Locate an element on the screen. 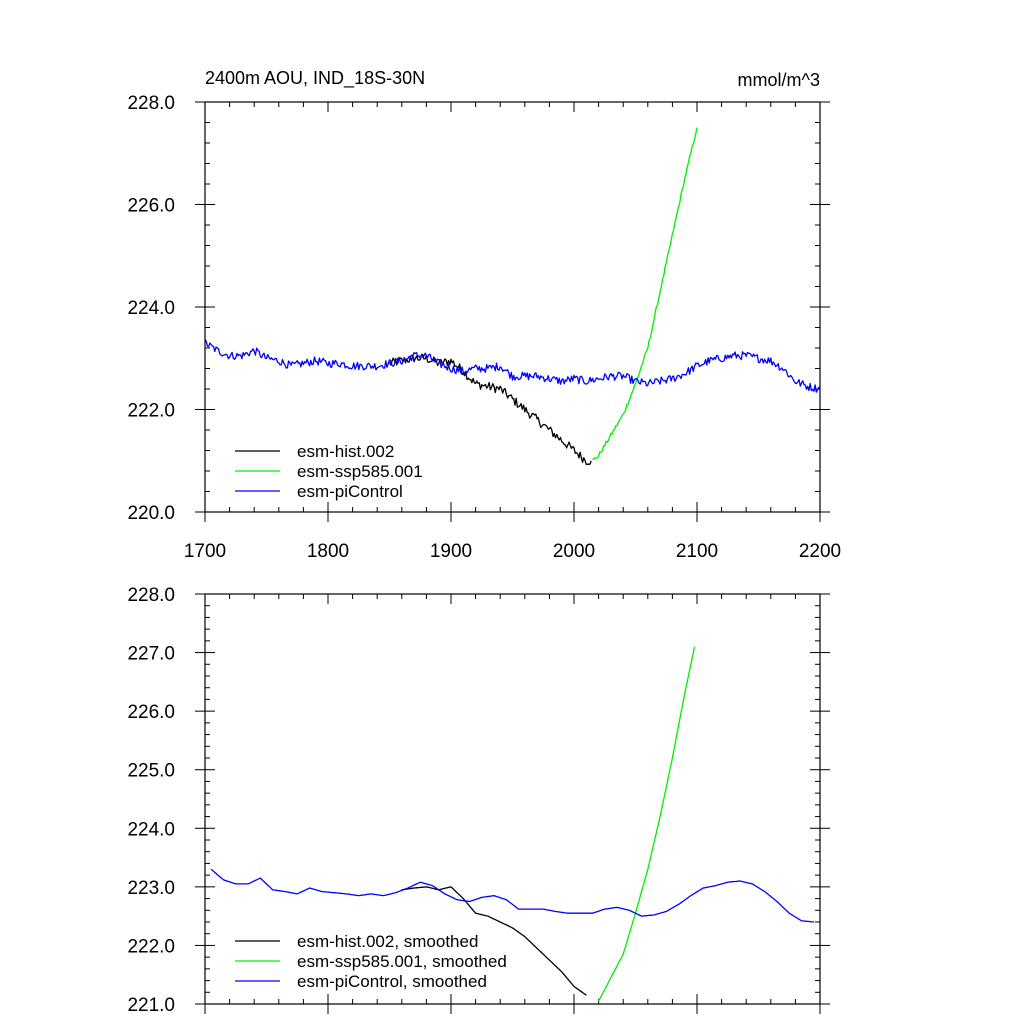 Image resolution: width=1024 pixels, height=1024 pixels. series-line-esm-hist-002-smoothed is located at coordinates (494, 941).